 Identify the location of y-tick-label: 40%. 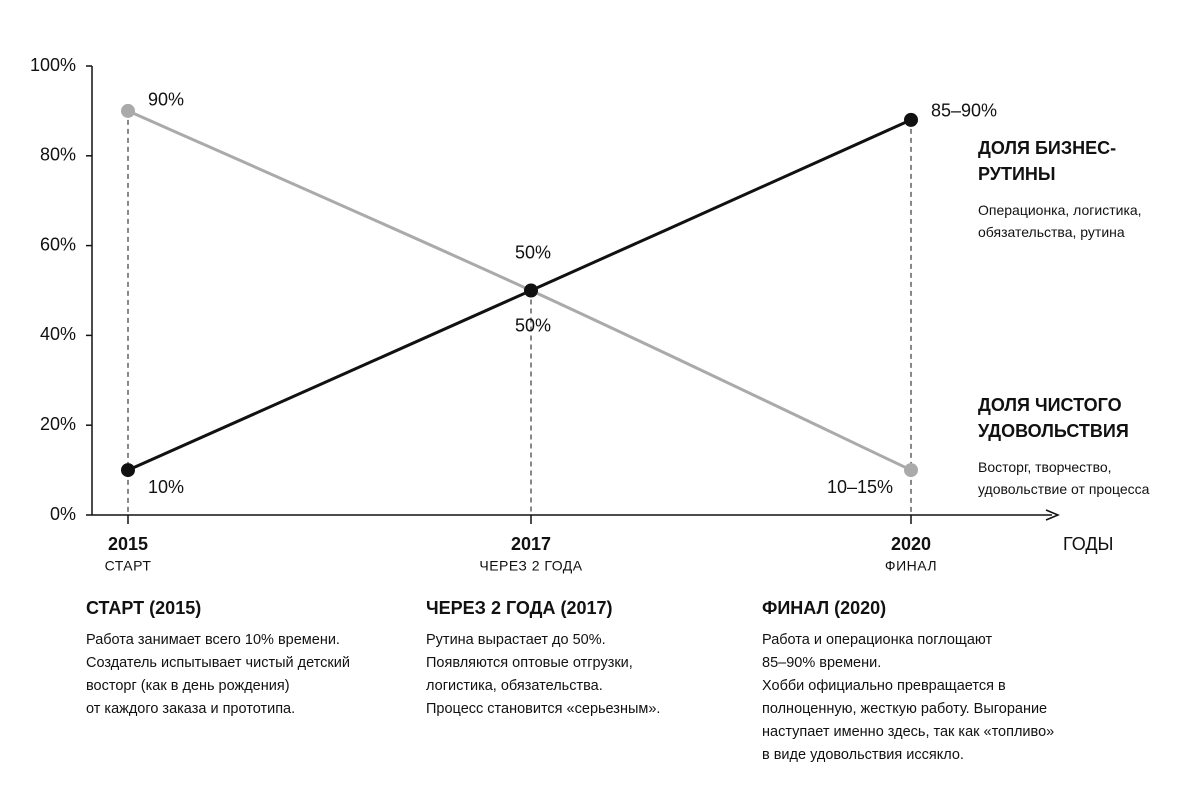
(58, 334).